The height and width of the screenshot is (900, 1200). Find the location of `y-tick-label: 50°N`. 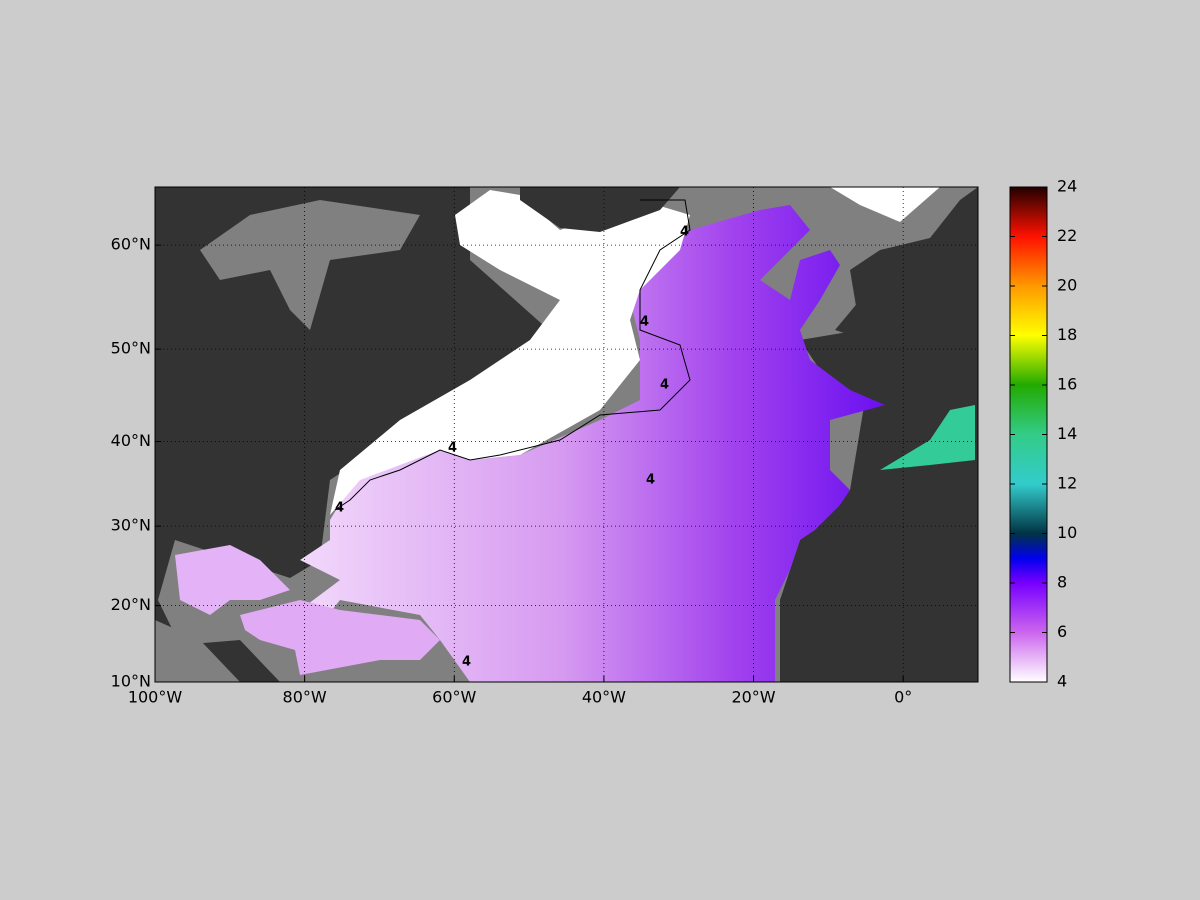

y-tick-label: 50°N is located at coordinates (131, 348).